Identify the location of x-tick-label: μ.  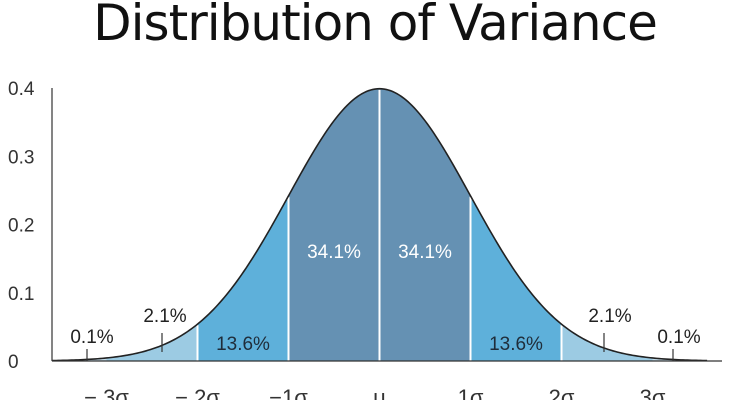
(379, 392).